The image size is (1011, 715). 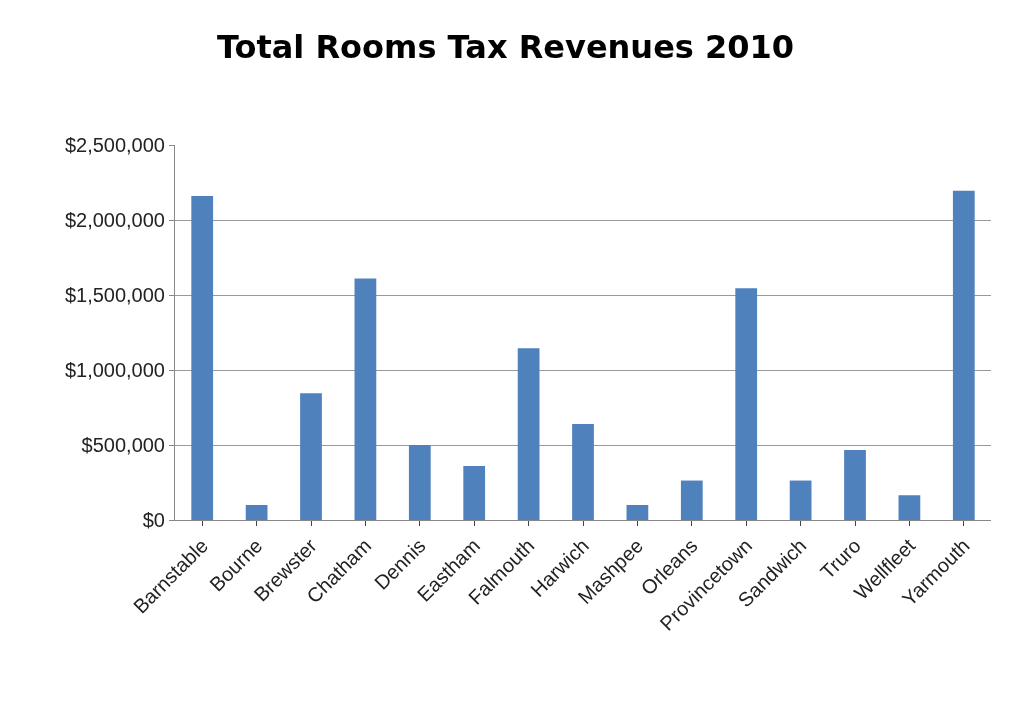 I want to click on y-tick-label: $0, so click(x=153, y=520).